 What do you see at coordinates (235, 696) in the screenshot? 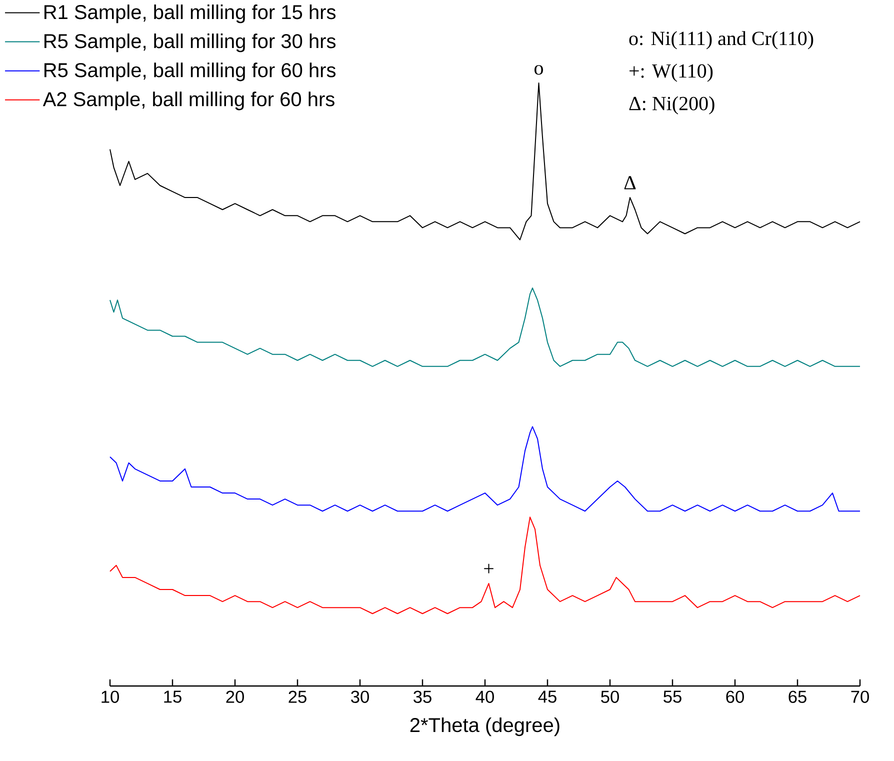
I see `x-tick-label: 20` at bounding box center [235, 696].